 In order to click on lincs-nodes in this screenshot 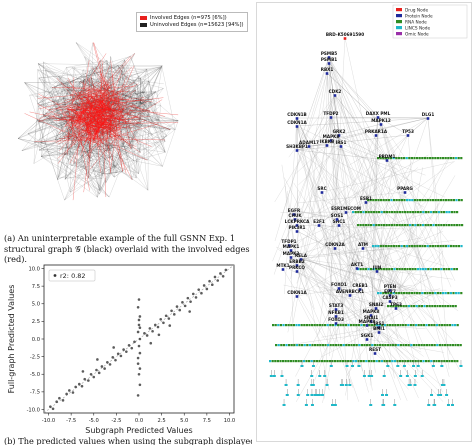, I will do `click(366, 383)`.